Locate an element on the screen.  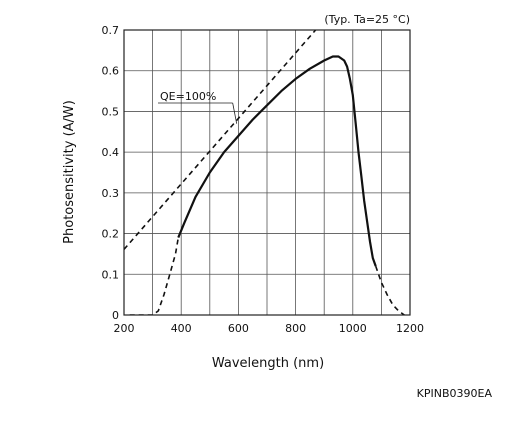
x-tick-label: 800 is located at coordinates (295, 328).